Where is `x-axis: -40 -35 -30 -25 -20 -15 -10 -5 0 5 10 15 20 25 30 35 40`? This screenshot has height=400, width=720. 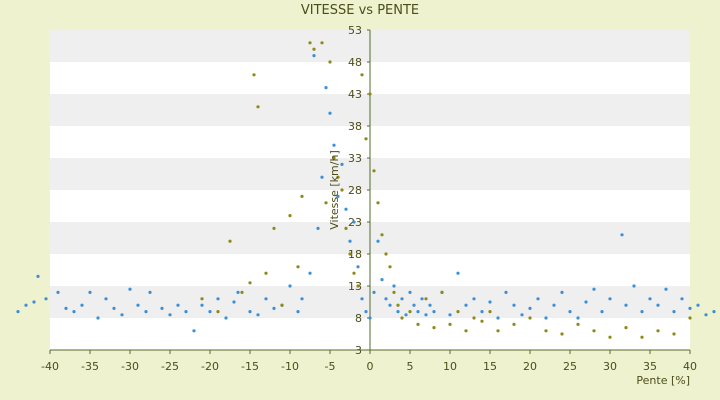 x-axis: -40 -35 -30 -25 -20 -15 -10 -5 0 5 10 15 20 25 30 35 40 is located at coordinates (369, 361).